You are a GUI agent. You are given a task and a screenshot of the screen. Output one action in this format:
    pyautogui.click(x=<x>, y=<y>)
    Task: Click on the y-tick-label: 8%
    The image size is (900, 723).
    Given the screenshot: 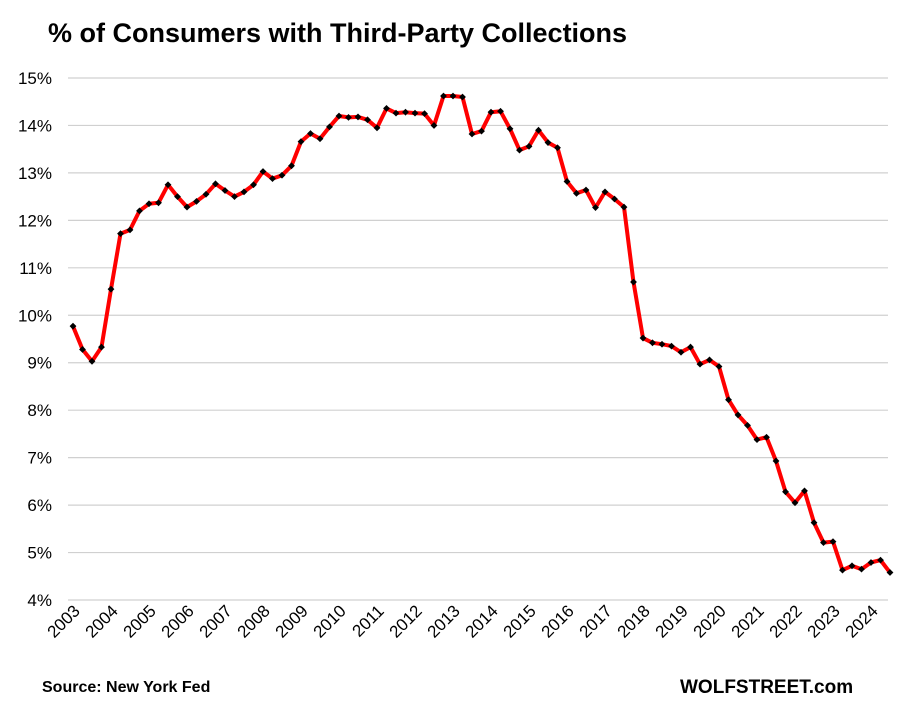 What is the action you would take?
    pyautogui.click(x=39, y=410)
    